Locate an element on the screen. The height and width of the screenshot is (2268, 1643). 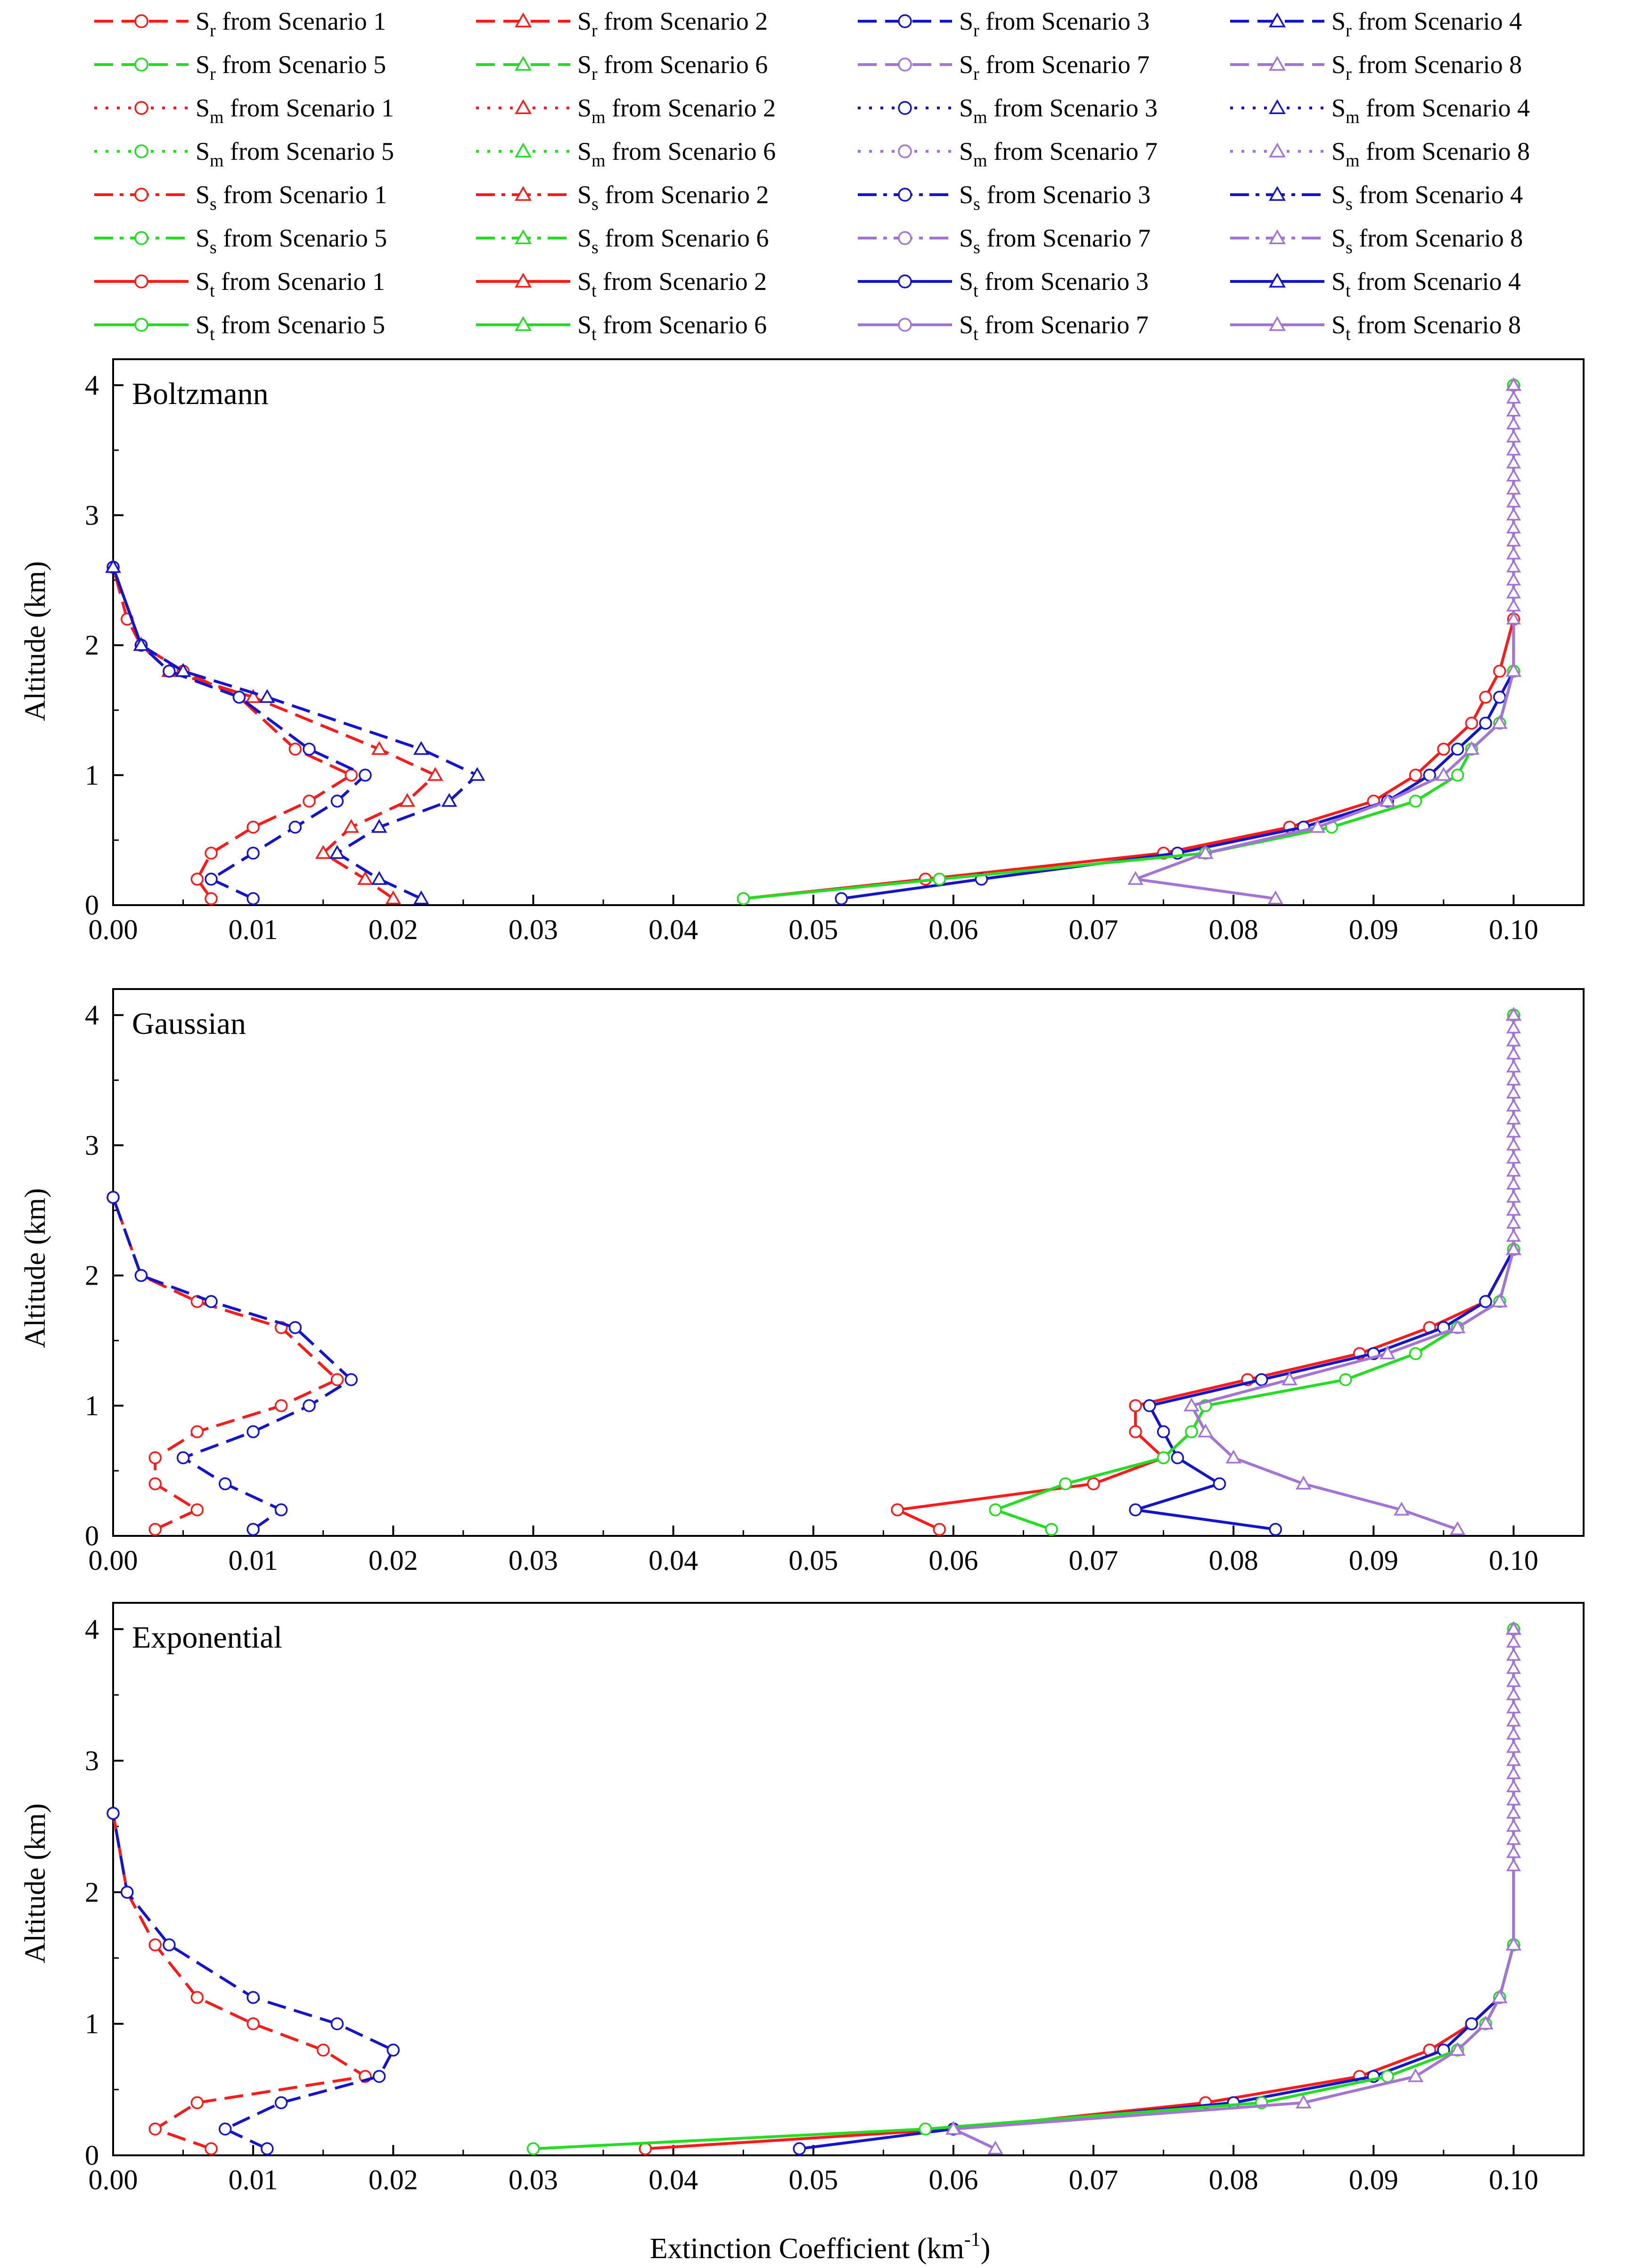
legend-label: St from Scenario 3 is located at coordinates (1054, 284).